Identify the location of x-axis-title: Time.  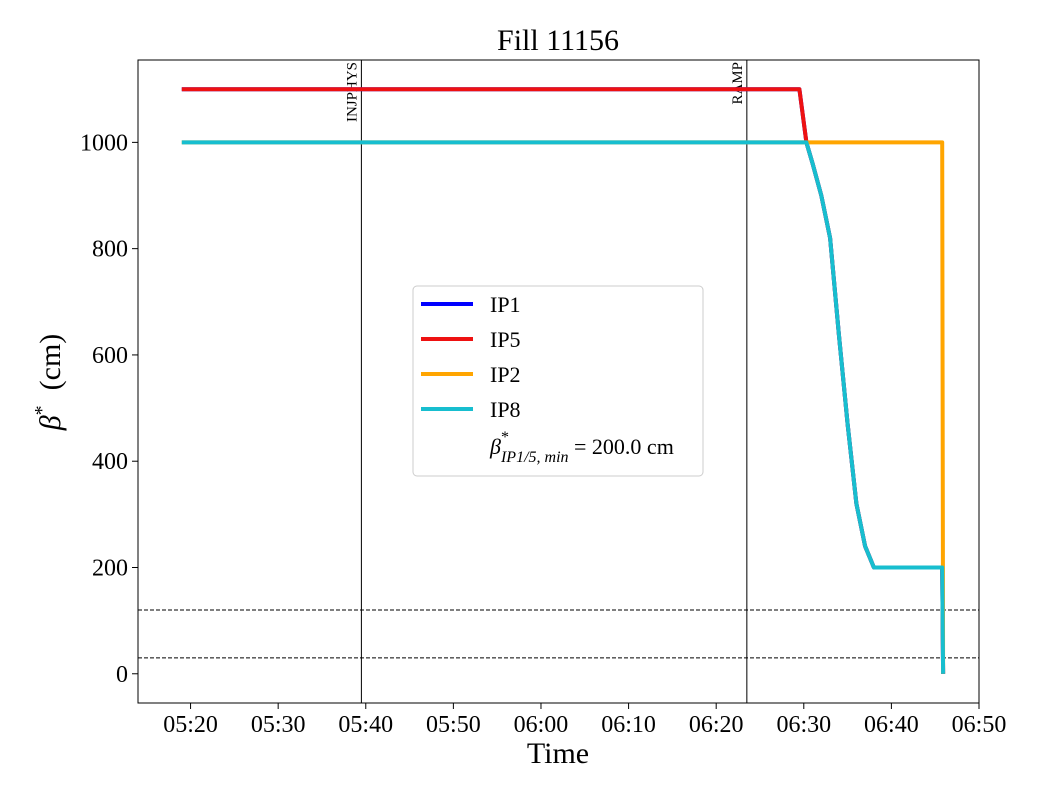
(558, 753).